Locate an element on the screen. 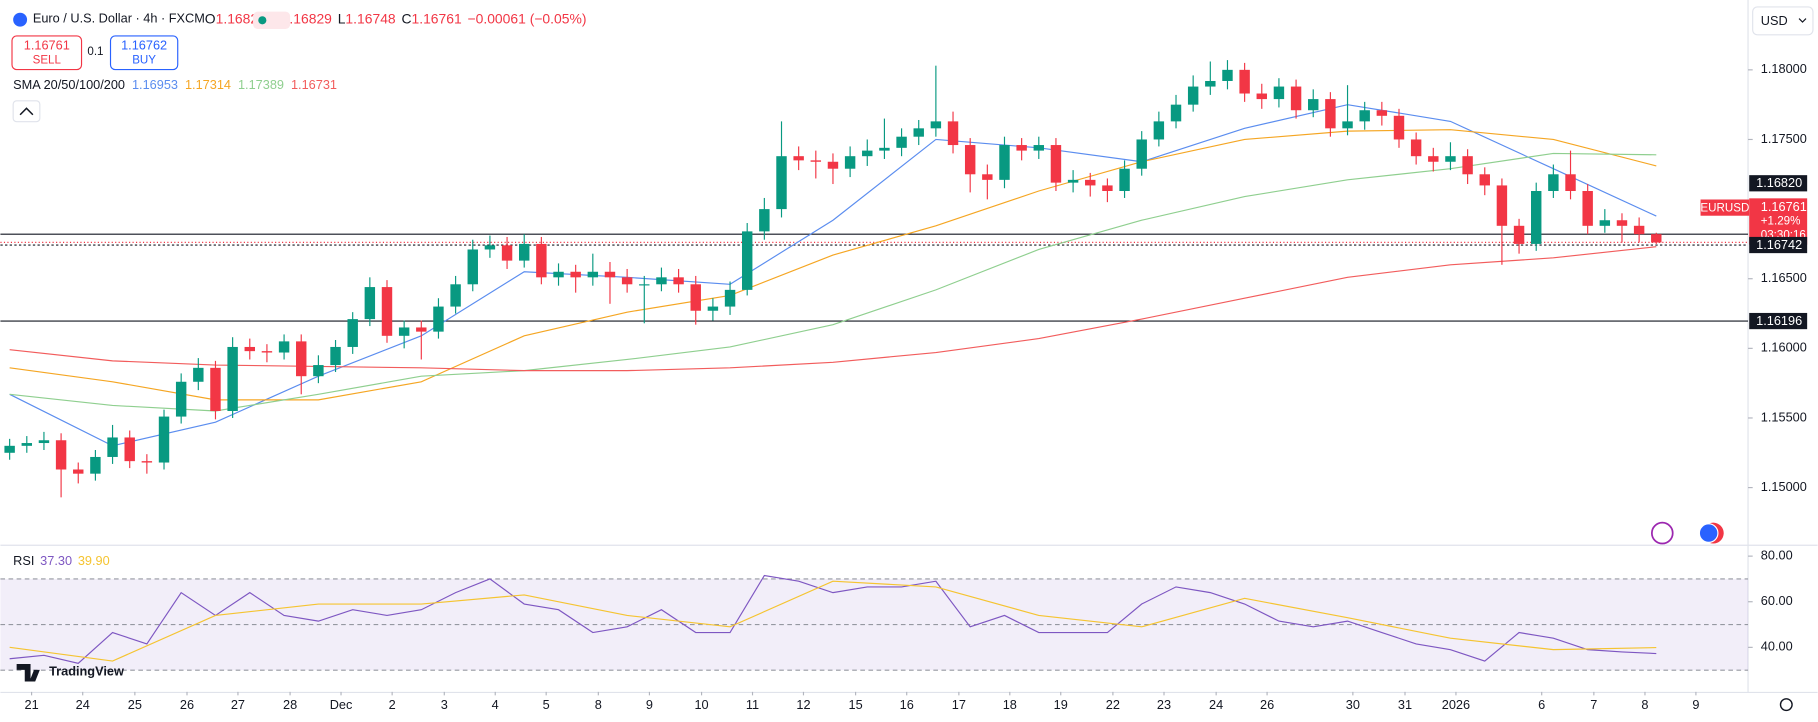 This screenshot has height=722, width=1818. x-tick-label: 24 is located at coordinates (83, 704).